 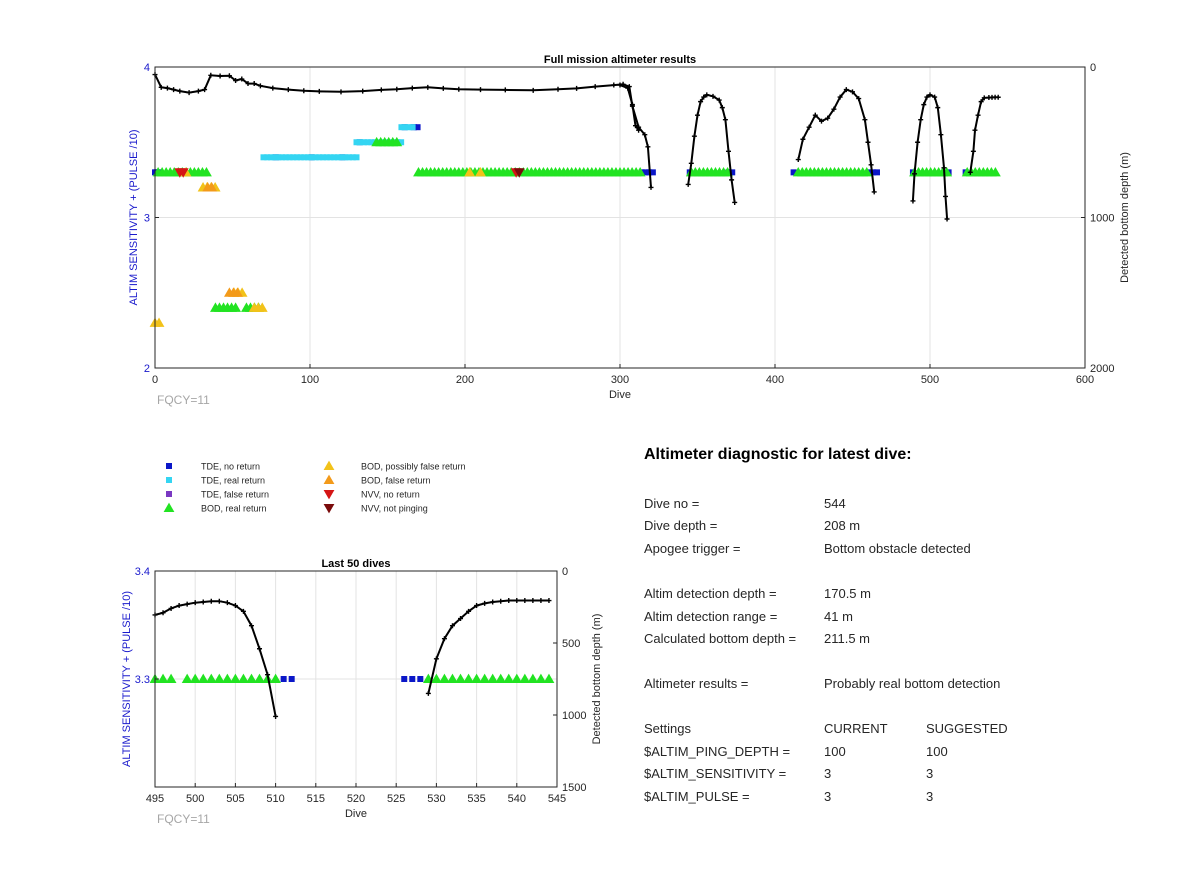 What do you see at coordinates (667, 728) in the screenshot?
I see `settings-label: Settings` at bounding box center [667, 728].